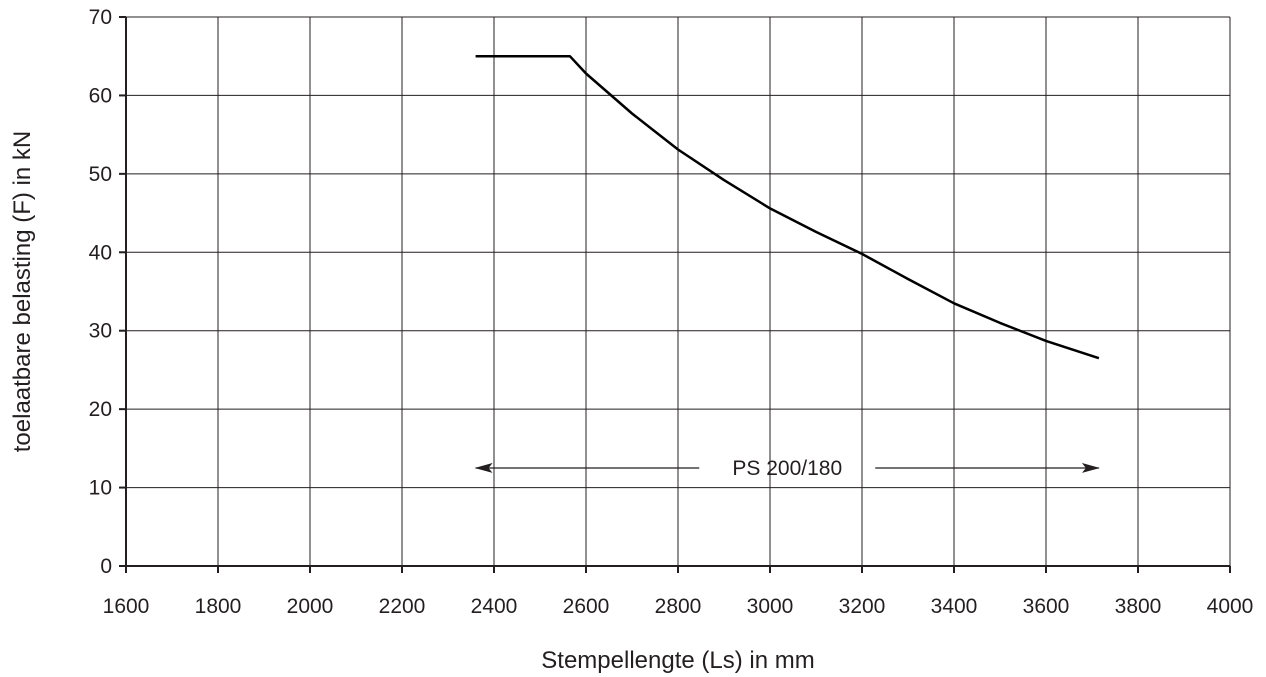 The width and height of the screenshot is (1266, 677). I want to click on x-tick-label: 3400, so click(954, 606).